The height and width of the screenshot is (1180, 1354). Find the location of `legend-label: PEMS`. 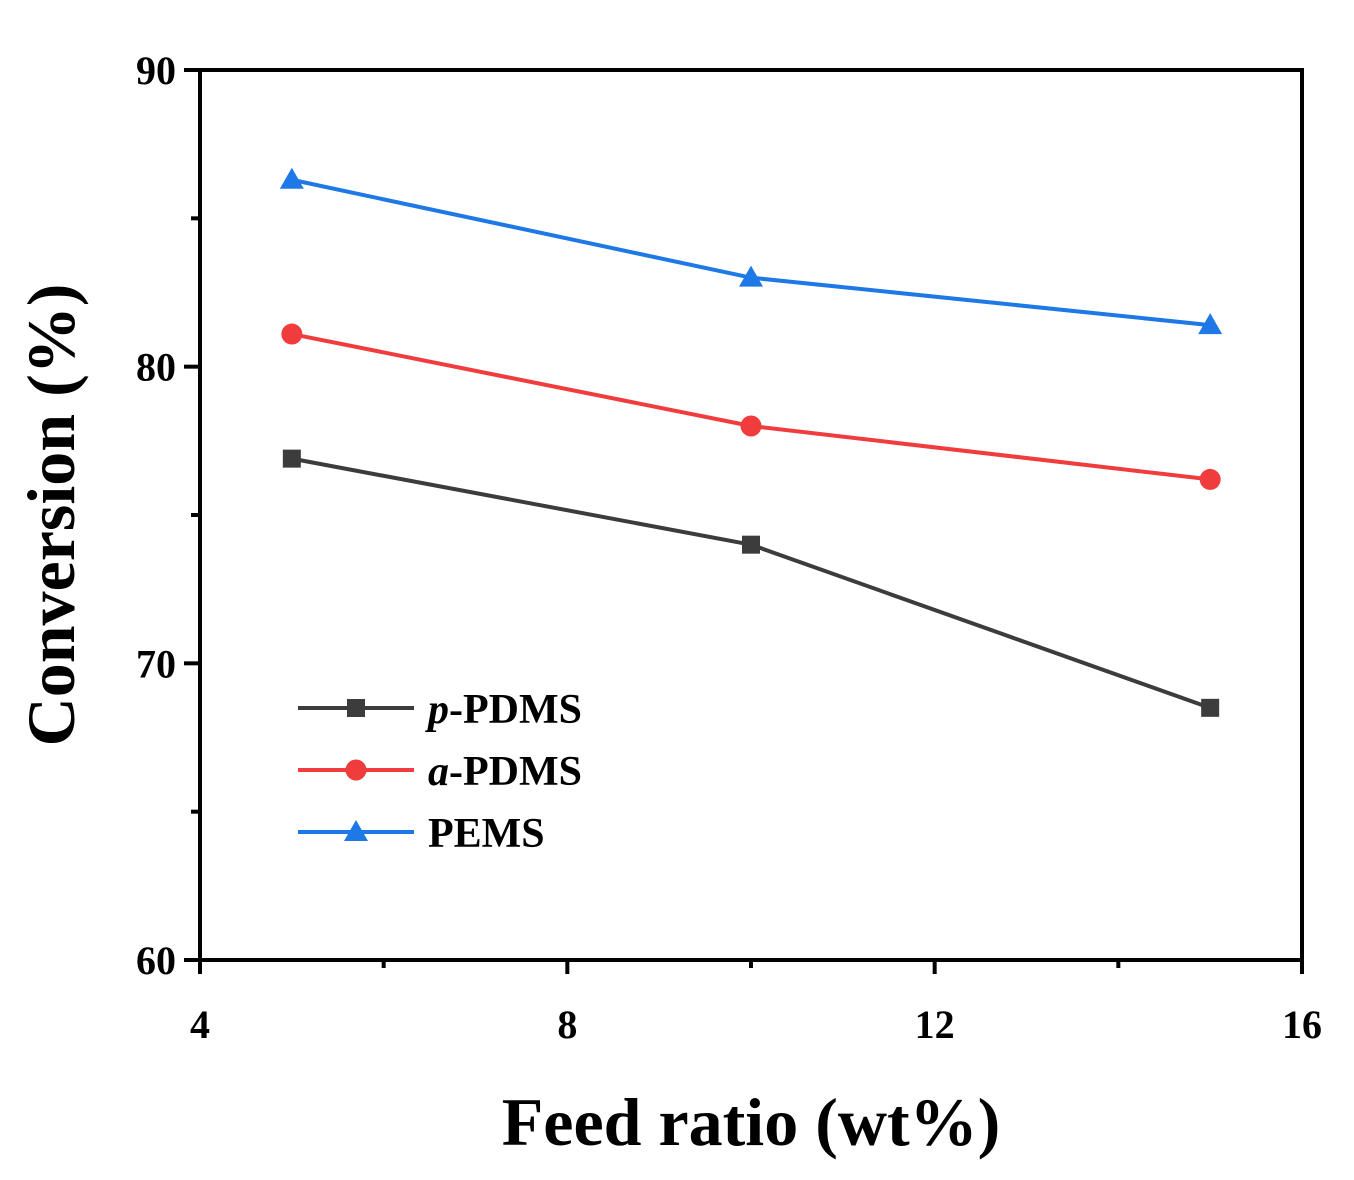

legend-label: PEMS is located at coordinates (486, 834).